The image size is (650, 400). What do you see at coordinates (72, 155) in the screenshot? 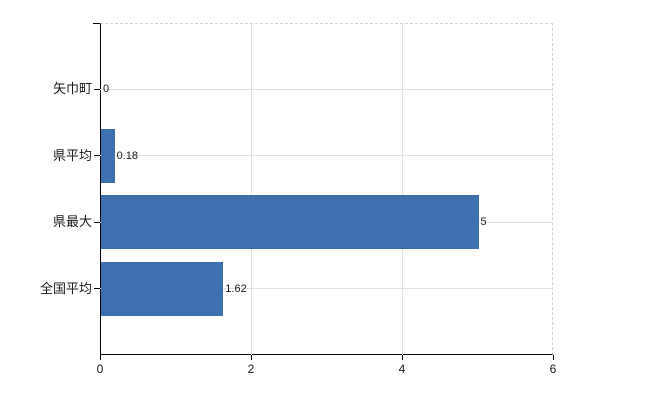
I see `category-label: 県平均` at bounding box center [72, 155].